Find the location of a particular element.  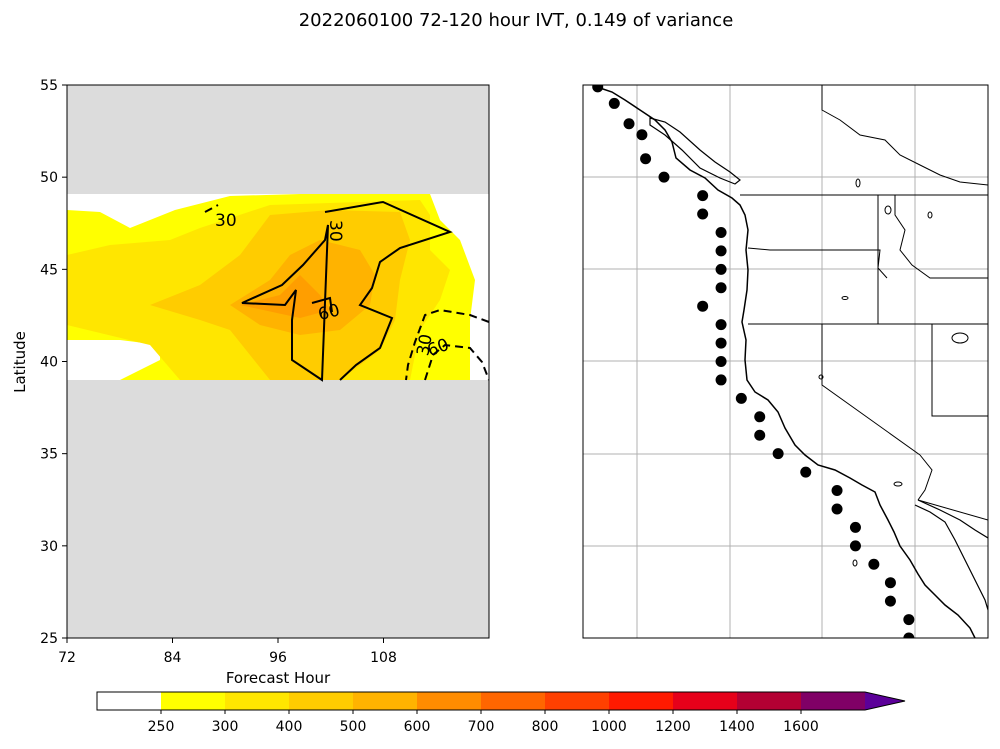

y-tick-label: 45 is located at coordinates (49, 270).